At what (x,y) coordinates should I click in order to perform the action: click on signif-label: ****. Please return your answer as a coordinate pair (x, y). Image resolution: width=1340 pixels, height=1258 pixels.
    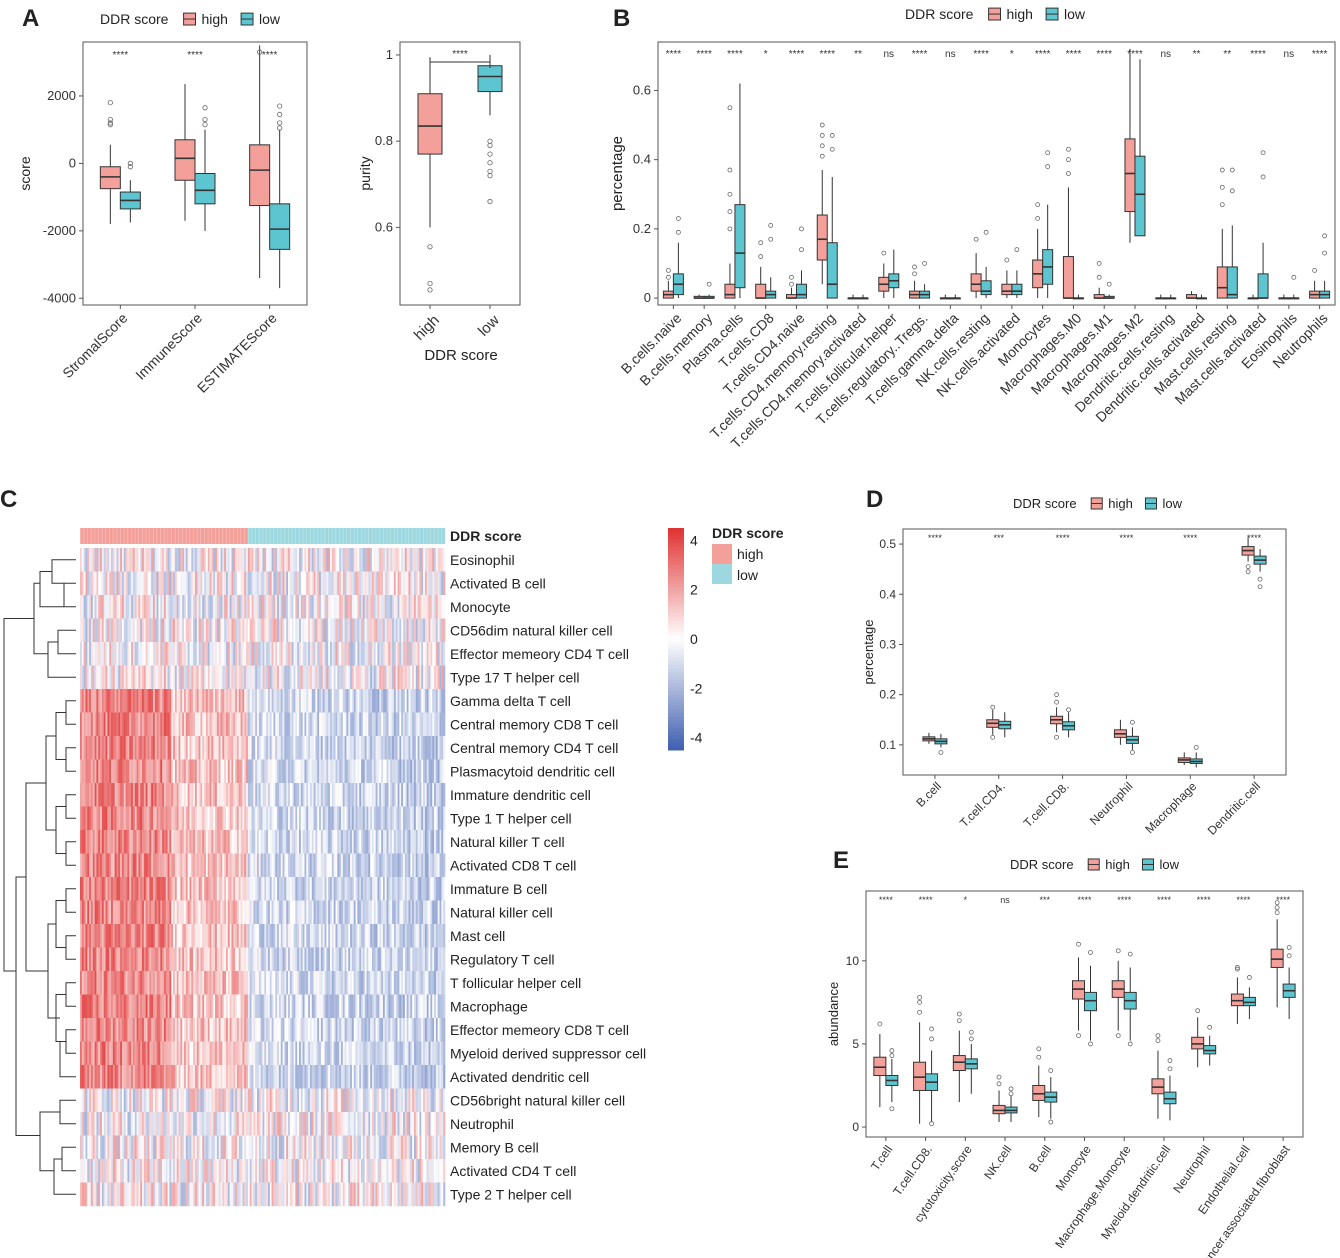
    Looking at the image, I should click on (1164, 900).